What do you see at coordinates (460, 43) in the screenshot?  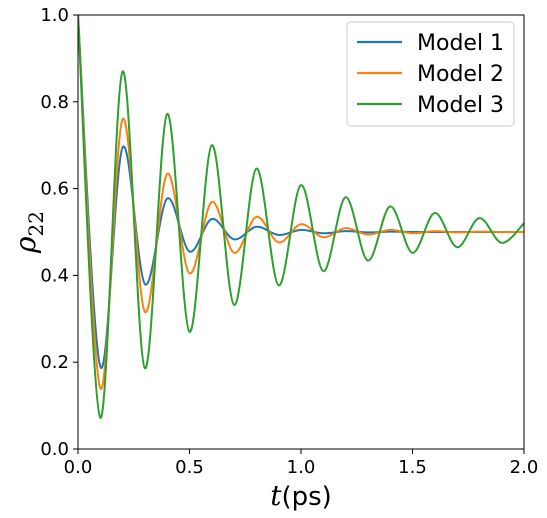 I see `legend-label-1: Model 1` at bounding box center [460, 43].